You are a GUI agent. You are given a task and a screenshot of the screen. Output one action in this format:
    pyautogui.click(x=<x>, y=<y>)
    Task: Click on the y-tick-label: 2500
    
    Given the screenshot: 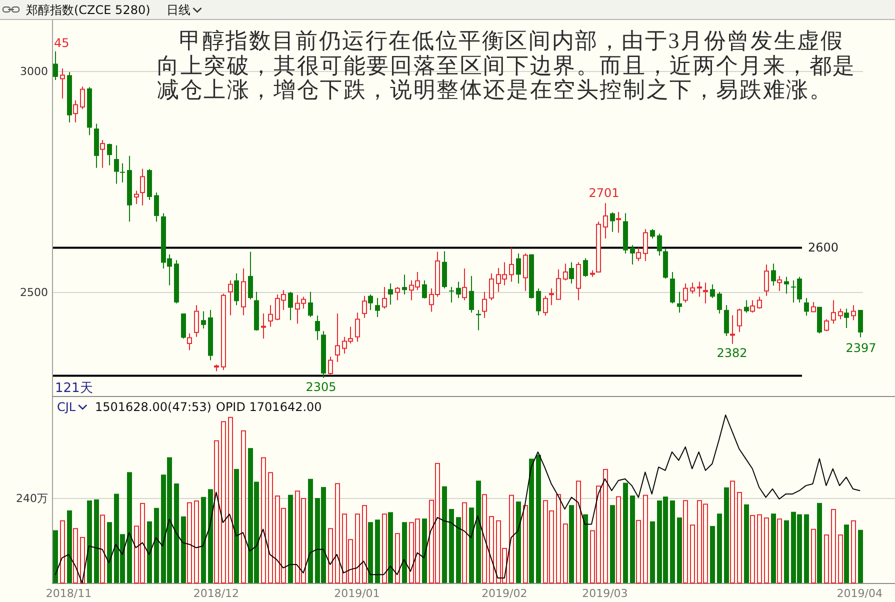 What is the action you would take?
    pyautogui.click(x=34, y=292)
    